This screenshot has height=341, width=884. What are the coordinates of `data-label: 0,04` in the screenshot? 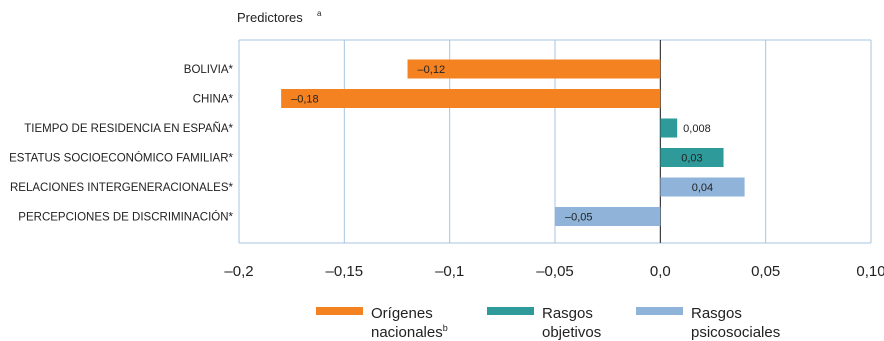 It's located at (702, 188).